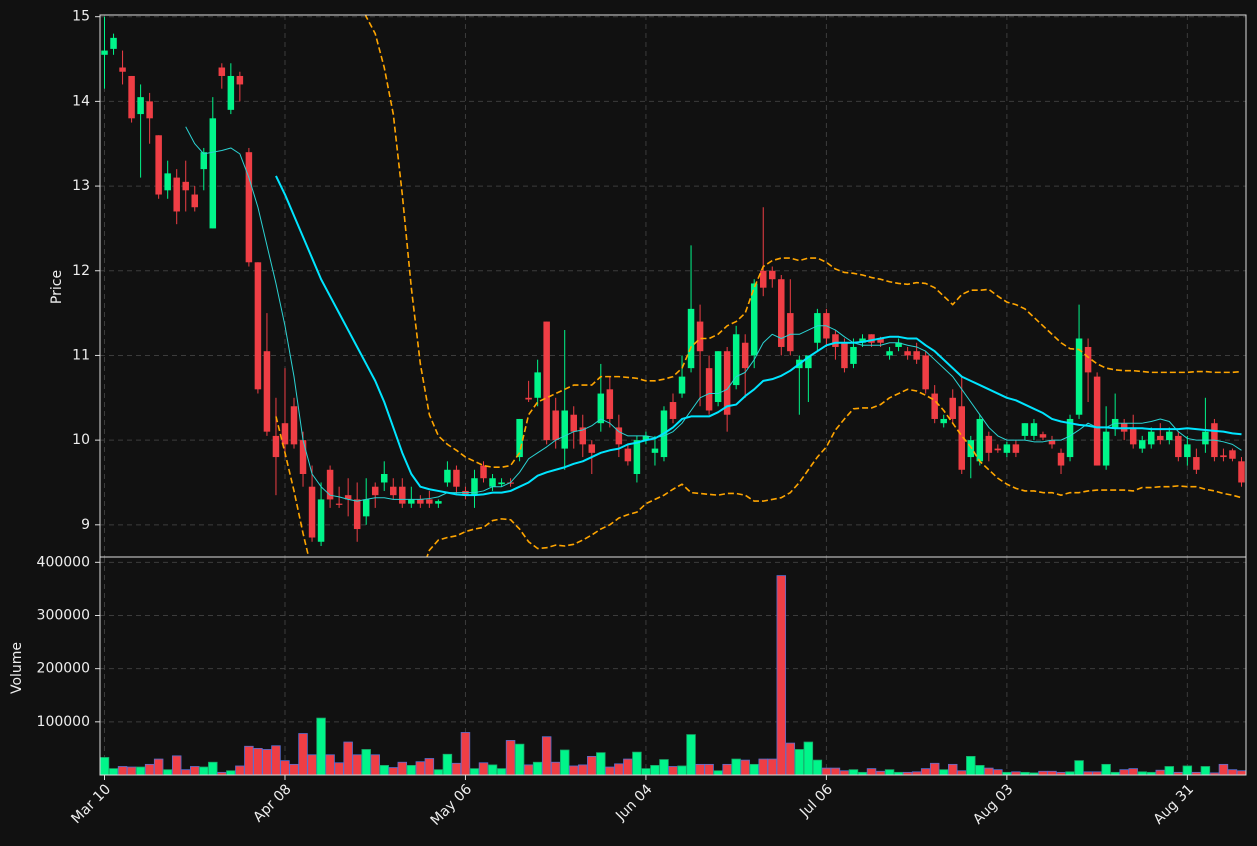 Image resolution: width=1257 pixels, height=846 pixels. I want to click on y-tick-label: 11, so click(81, 355).